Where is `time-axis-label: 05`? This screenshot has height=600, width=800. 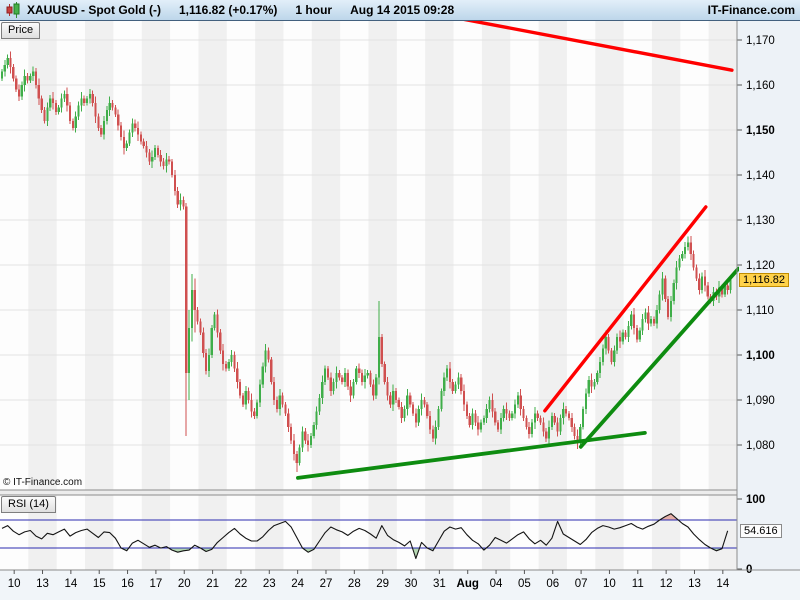
time-axis-label: 05 is located at coordinates (524, 584).